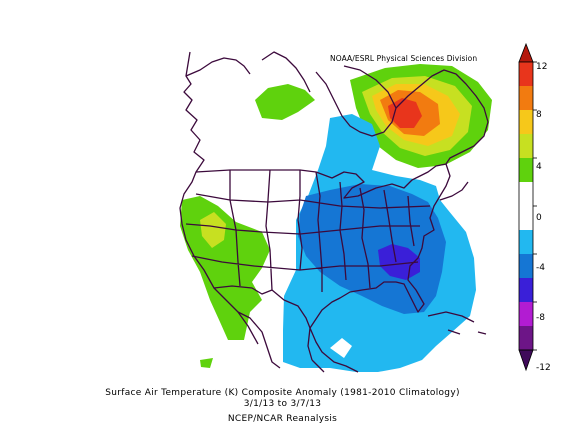  What do you see at coordinates (298, 342) in the screenshot?
I see `mexico-coastline` at bounding box center [298, 342].